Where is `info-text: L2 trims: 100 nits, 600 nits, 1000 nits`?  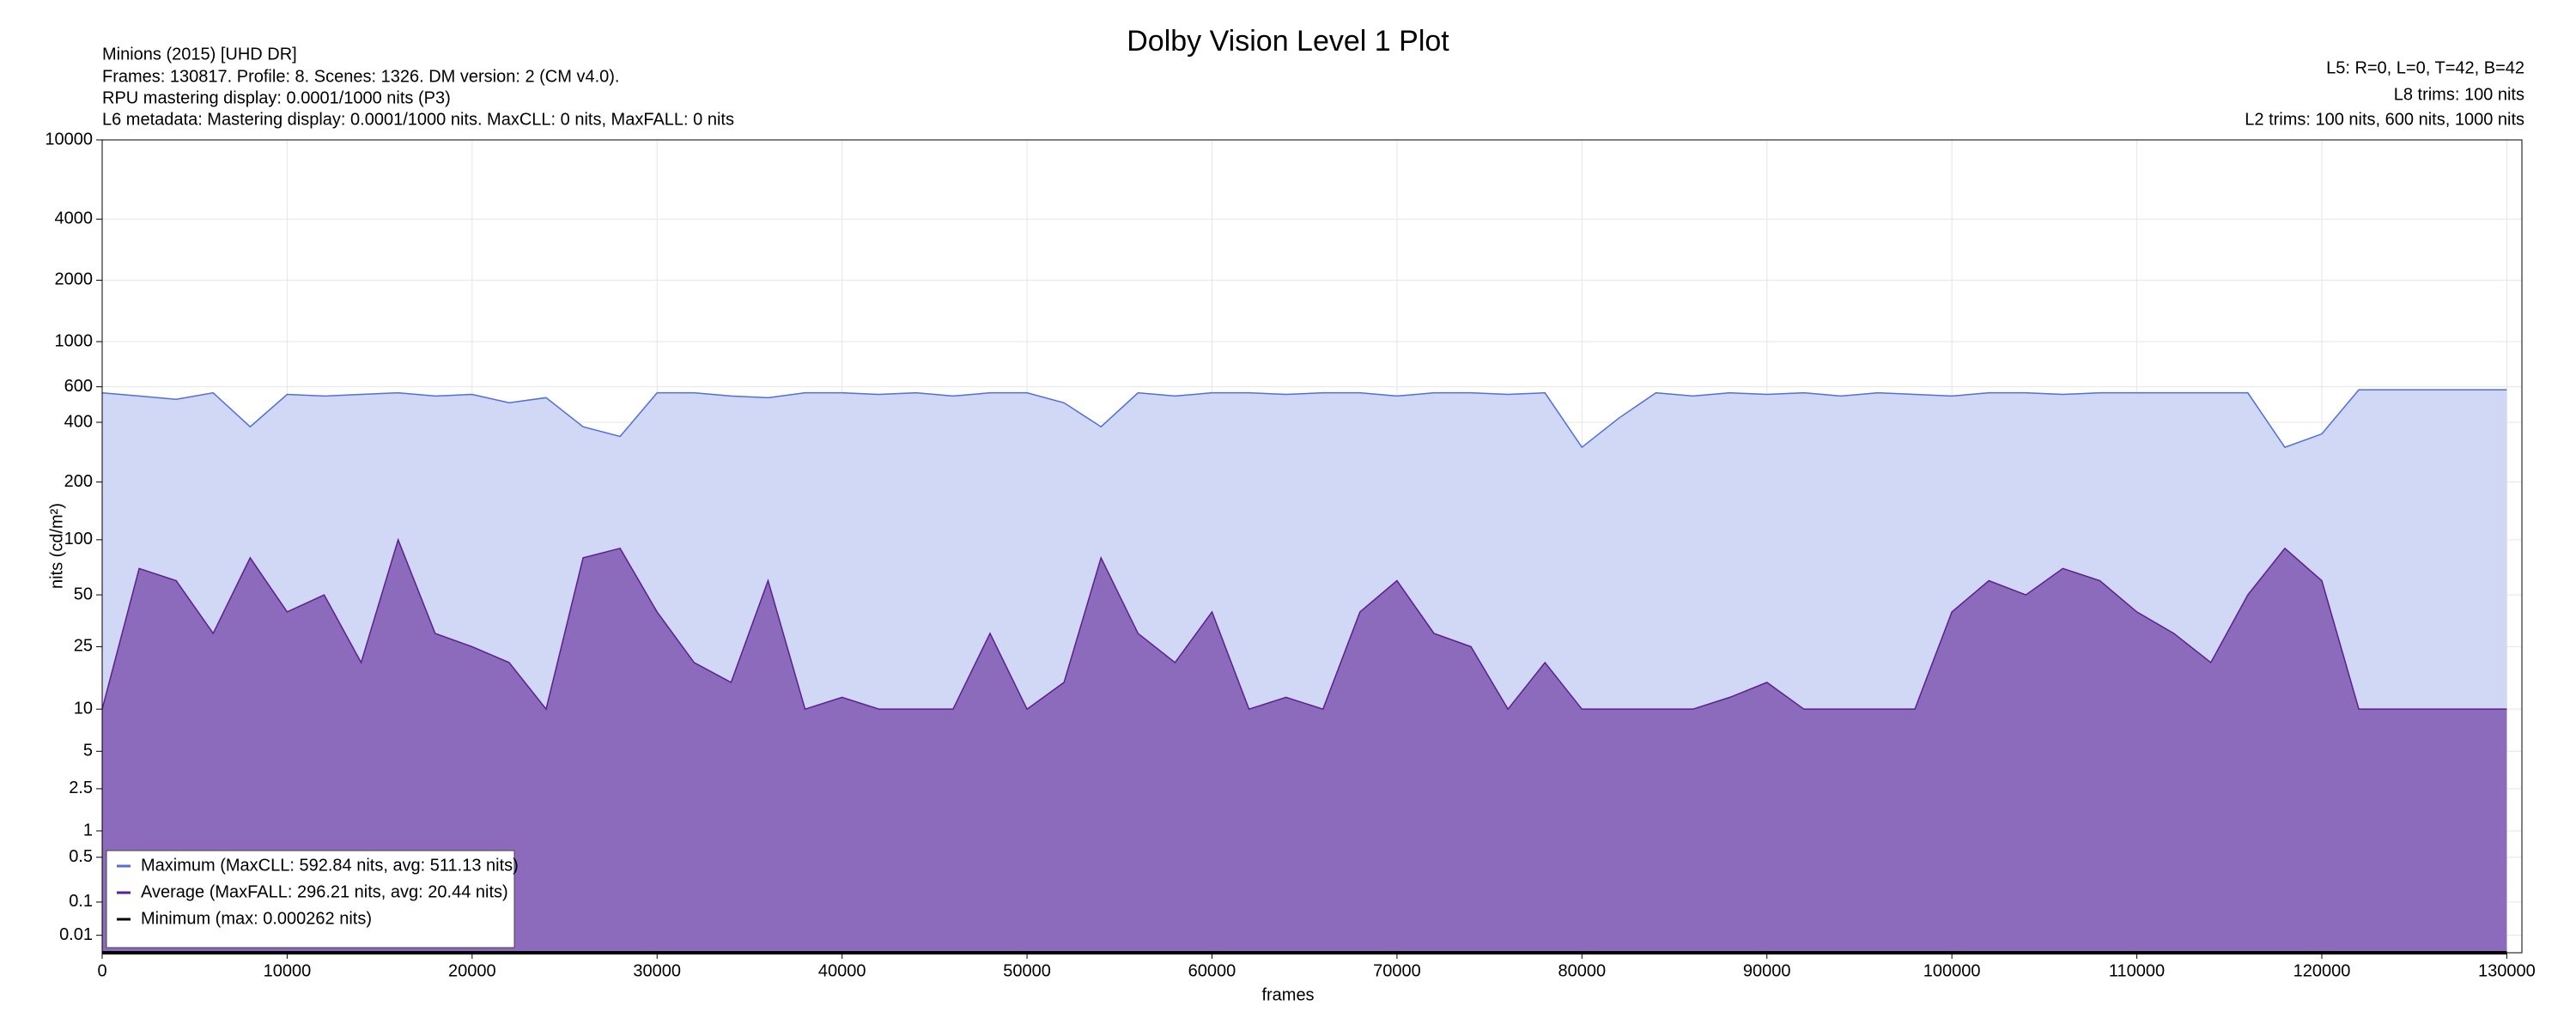 info-text: L2 trims: 100 nits, 600 nits, 1000 nits is located at coordinates (2384, 119).